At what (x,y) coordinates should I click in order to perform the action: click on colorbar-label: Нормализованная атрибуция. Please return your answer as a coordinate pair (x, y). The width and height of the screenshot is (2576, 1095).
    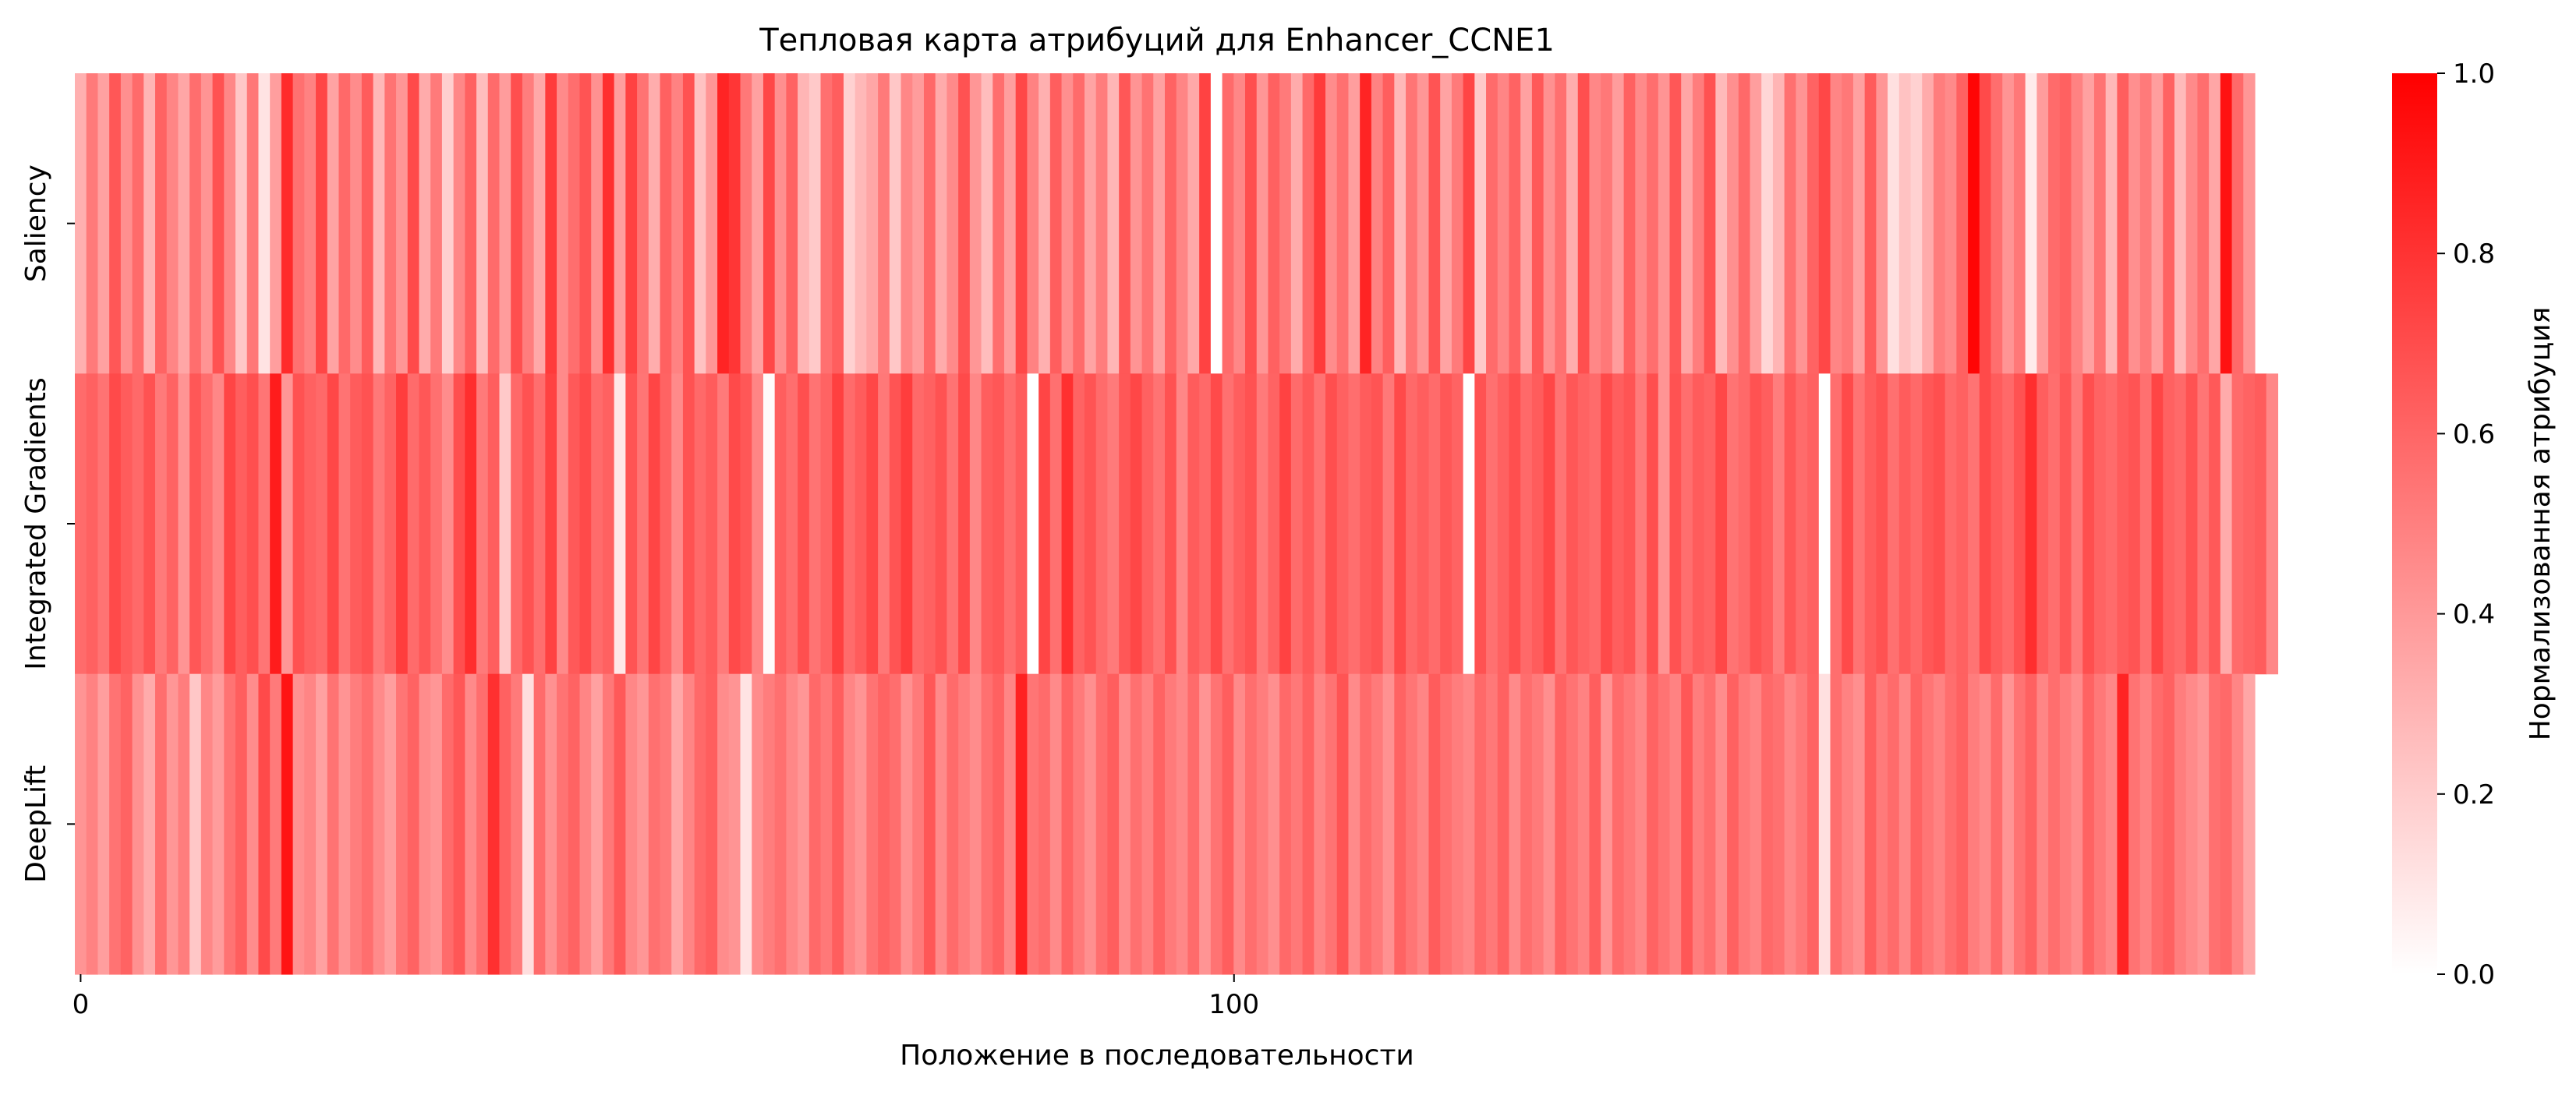
    Looking at the image, I should click on (2541, 524).